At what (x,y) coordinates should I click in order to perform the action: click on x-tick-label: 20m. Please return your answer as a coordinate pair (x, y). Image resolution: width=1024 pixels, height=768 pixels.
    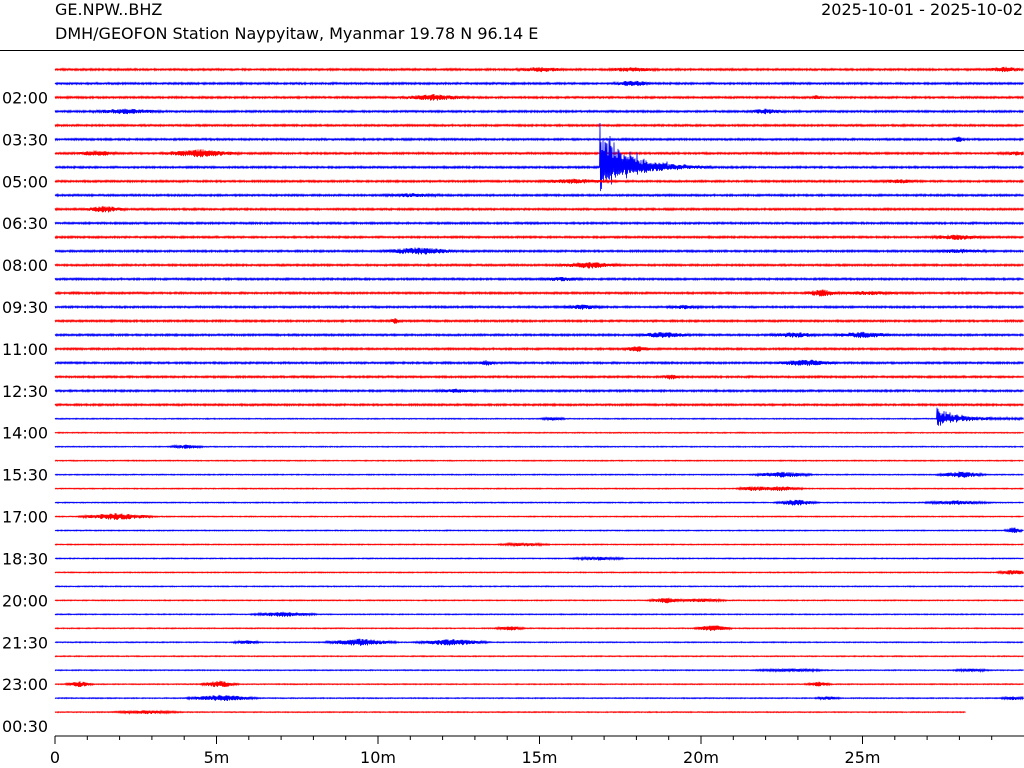
    Looking at the image, I should click on (701, 757).